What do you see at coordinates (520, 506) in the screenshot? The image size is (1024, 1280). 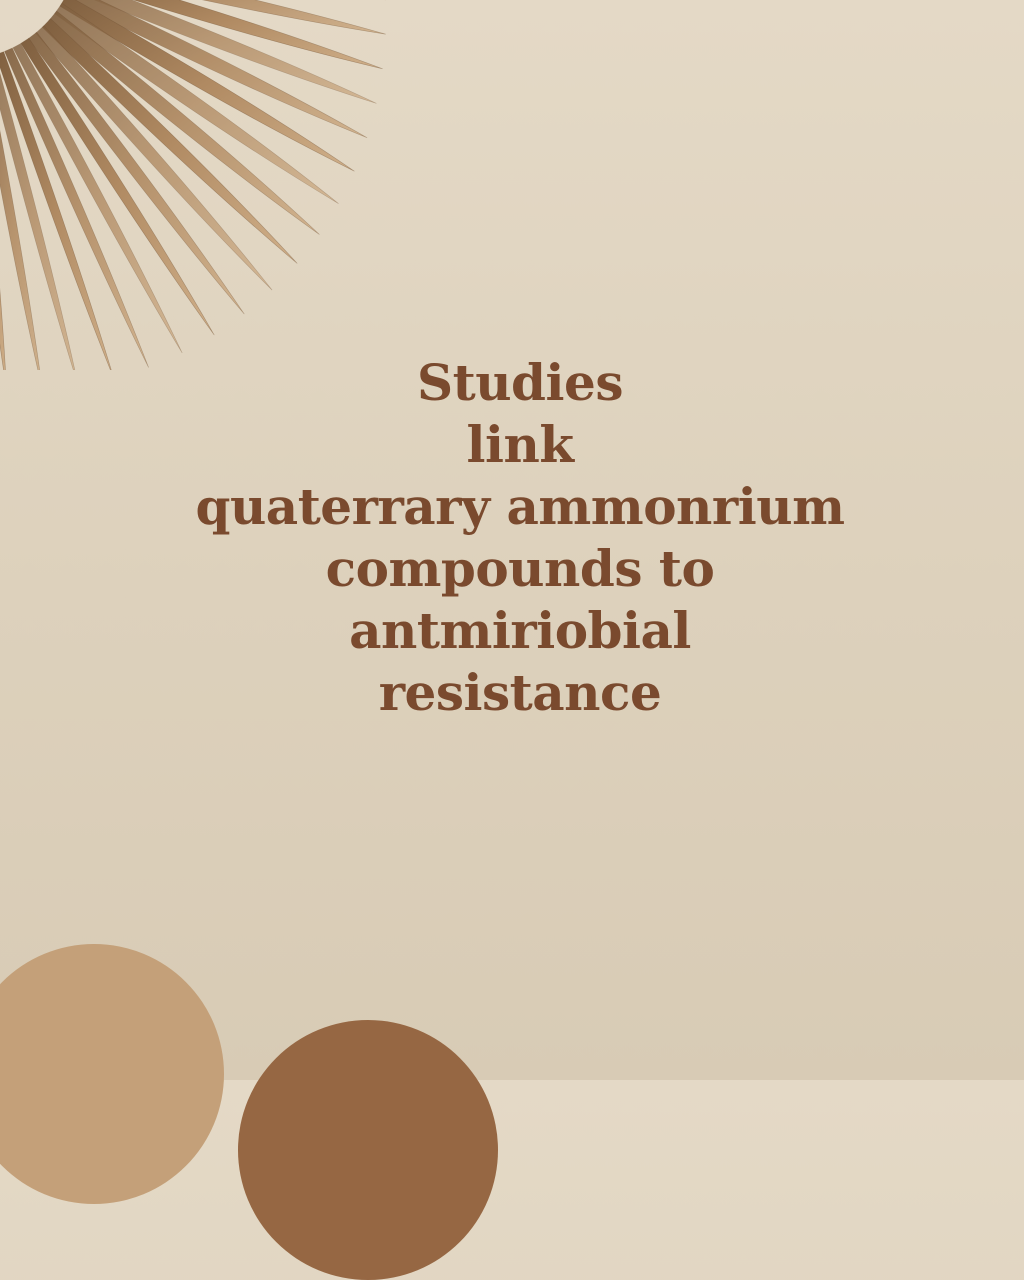 I see `headline-line-3: quaterrary ammonrium` at bounding box center [520, 506].